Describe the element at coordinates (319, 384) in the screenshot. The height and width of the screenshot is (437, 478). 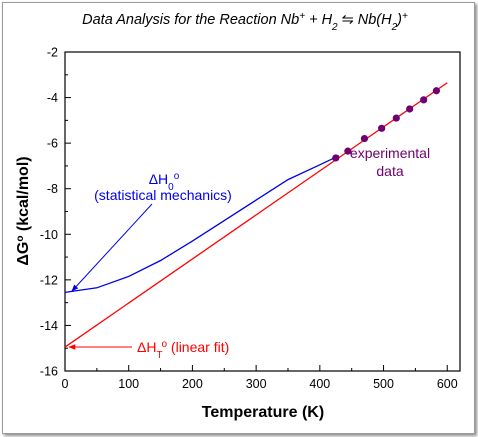
I see `x-tick-label: 400` at that location.